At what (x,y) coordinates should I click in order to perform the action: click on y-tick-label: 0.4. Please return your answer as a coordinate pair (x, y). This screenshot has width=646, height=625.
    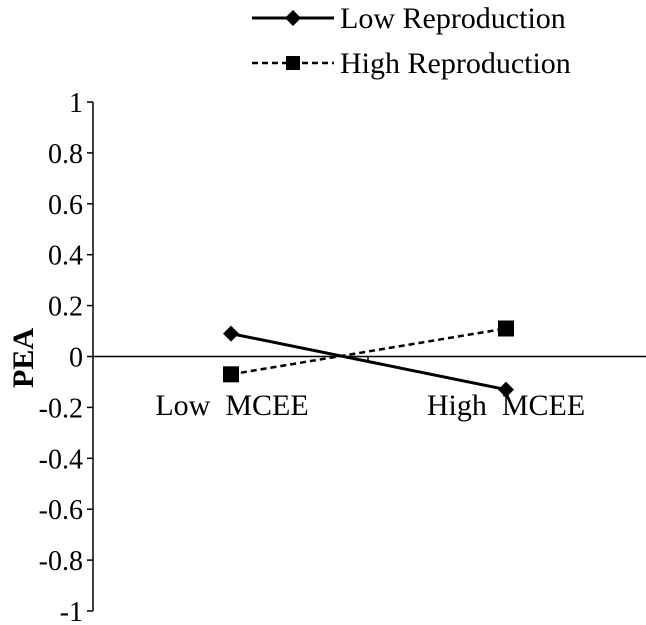
    Looking at the image, I should click on (65, 256).